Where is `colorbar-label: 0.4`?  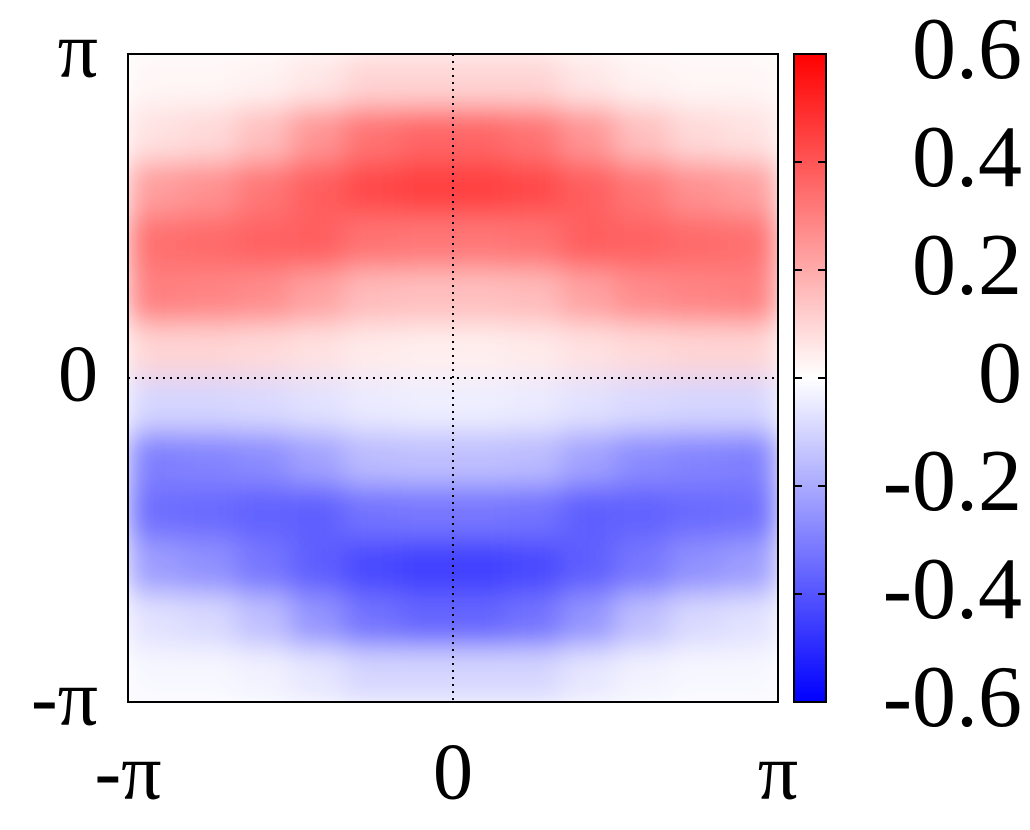
colorbar-label: 0.4 is located at coordinates (967, 157).